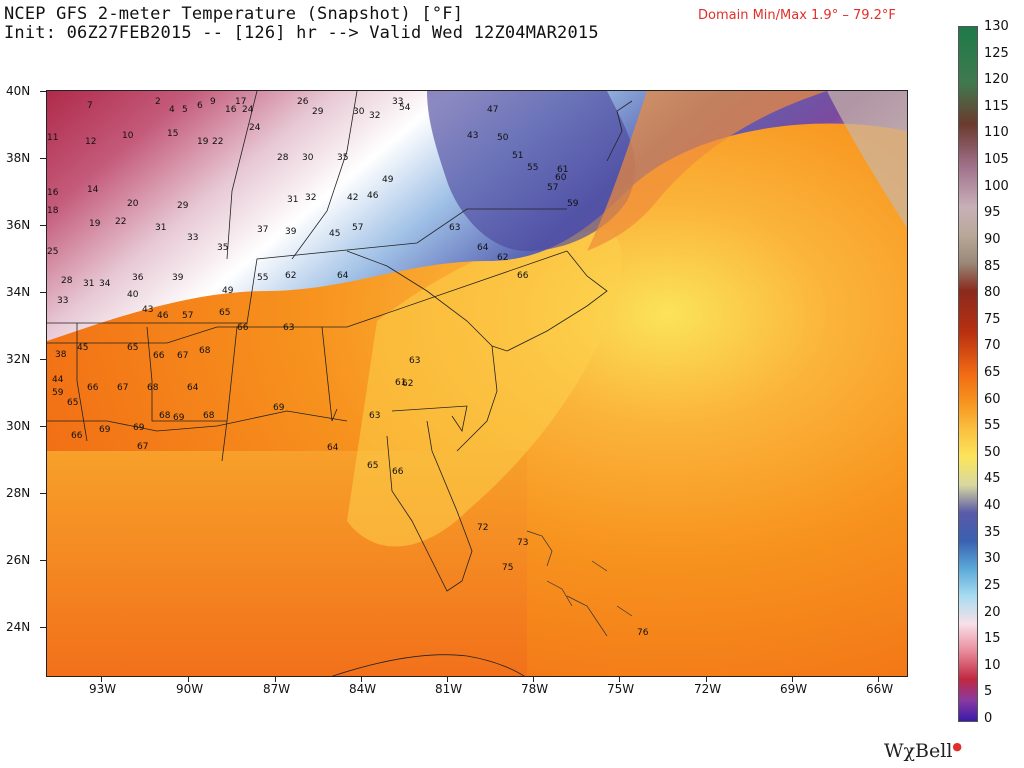 The image size is (1024, 768). What do you see at coordinates (200, 106) in the screenshot?
I see `station-temp-label: 6` at bounding box center [200, 106].